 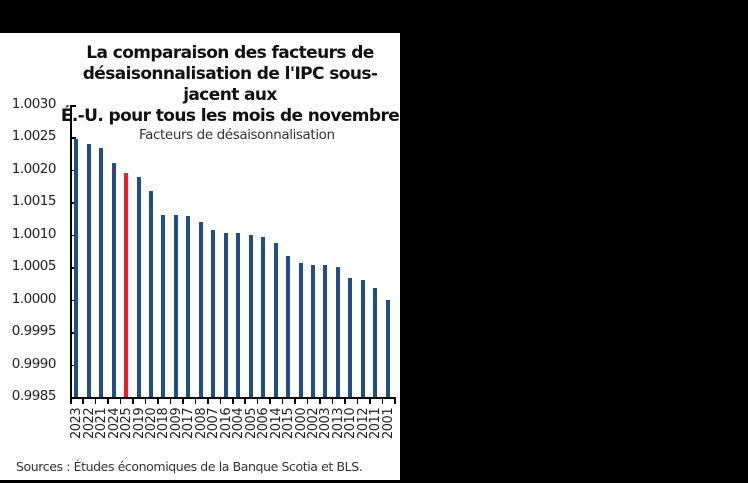 I want to click on bar-2017, so click(x=188, y=306).